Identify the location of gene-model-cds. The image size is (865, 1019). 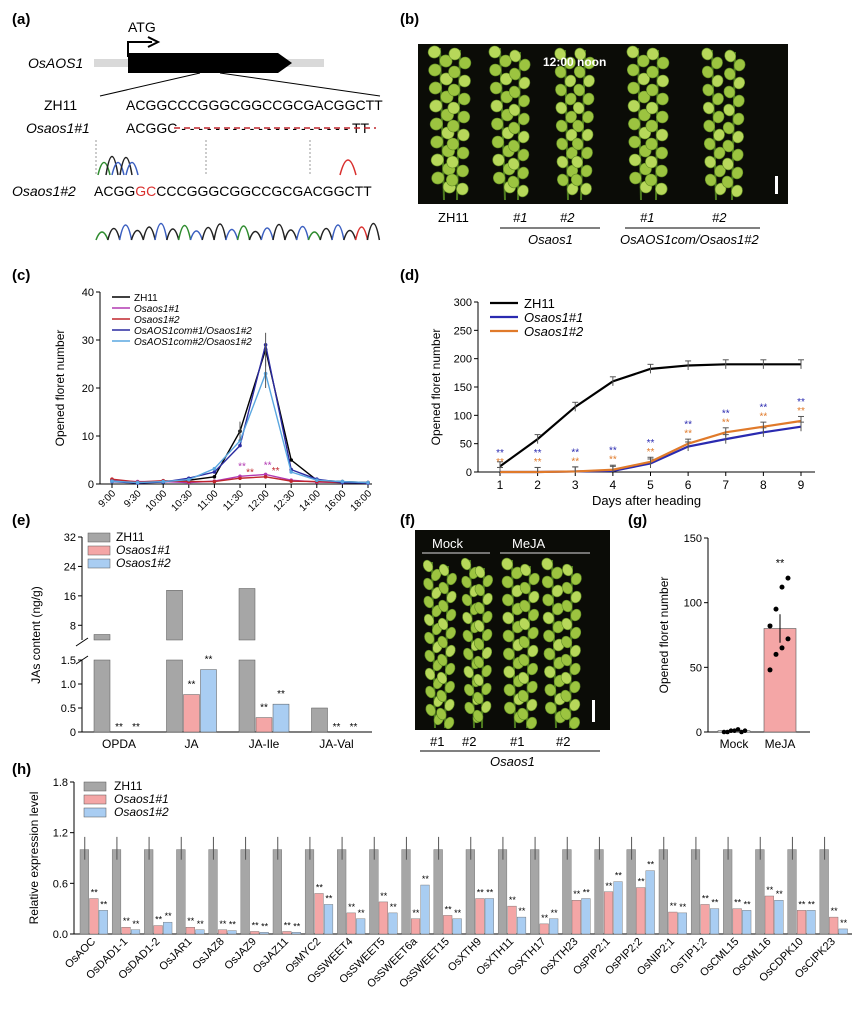
(210, 63).